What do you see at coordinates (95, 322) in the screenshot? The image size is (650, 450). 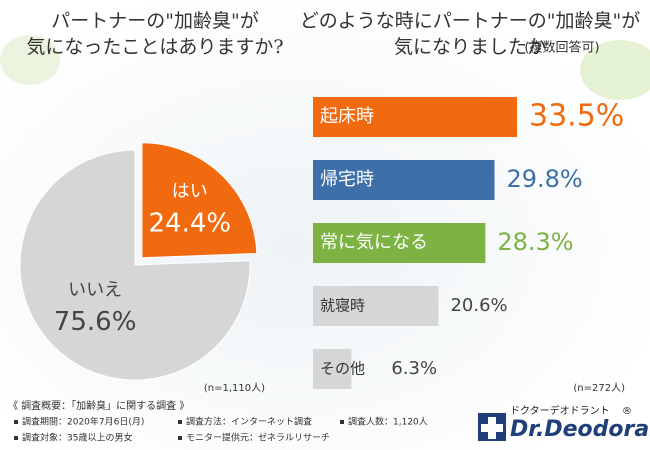 I see `slice-value: 75.6%` at bounding box center [95, 322].